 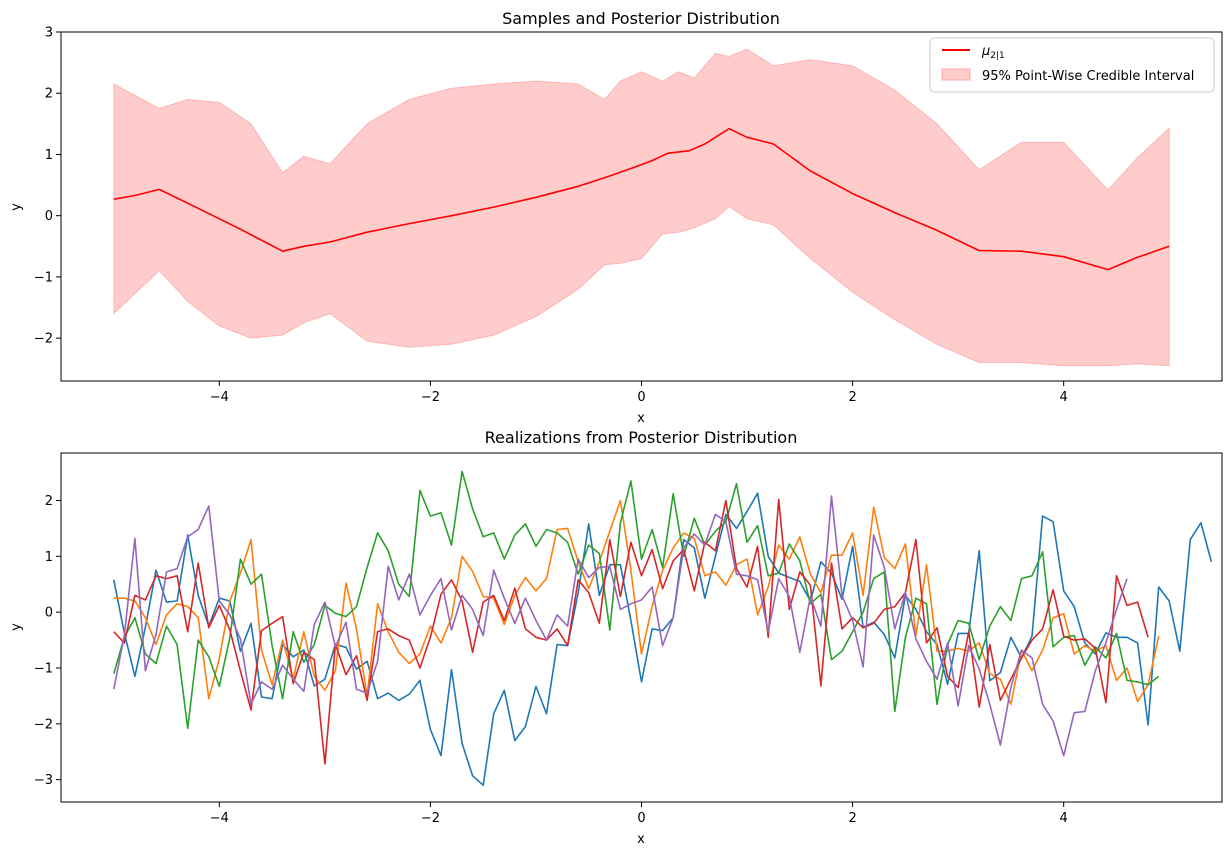 What do you see at coordinates (956, 74) in the screenshot?
I see `legend-fill-swatch` at bounding box center [956, 74].